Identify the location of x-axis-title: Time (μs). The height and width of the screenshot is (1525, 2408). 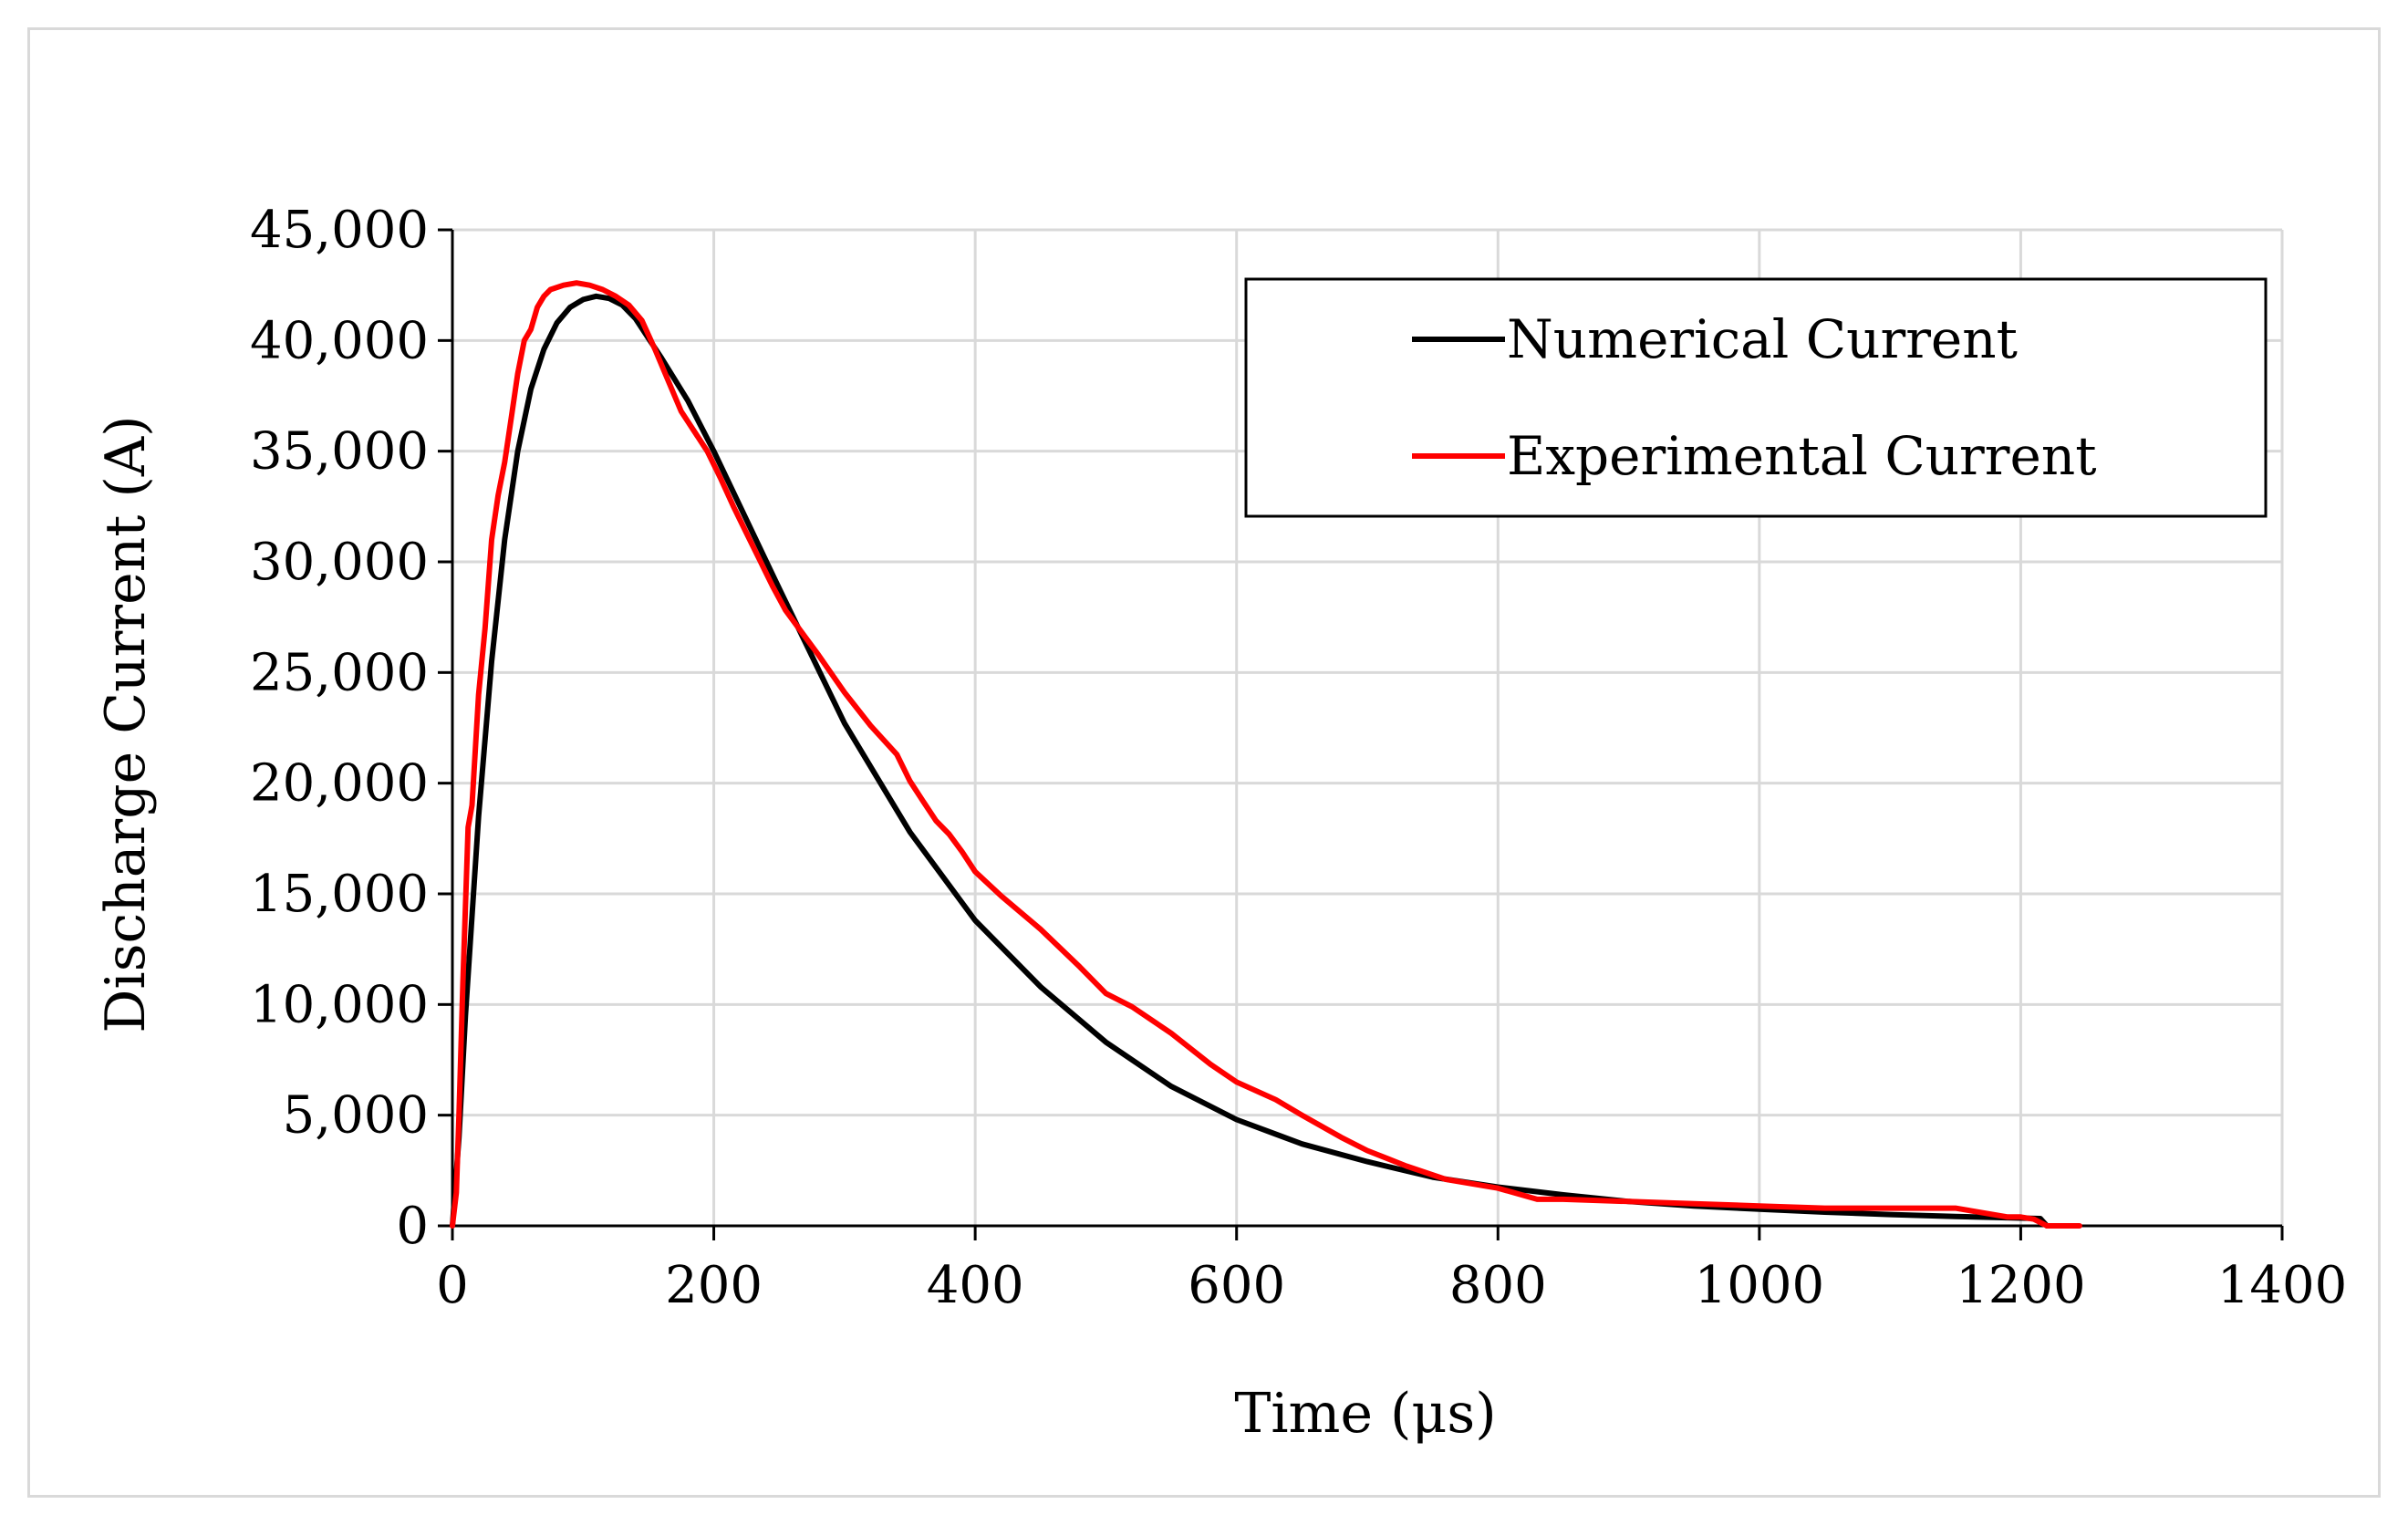
(1365, 1414).